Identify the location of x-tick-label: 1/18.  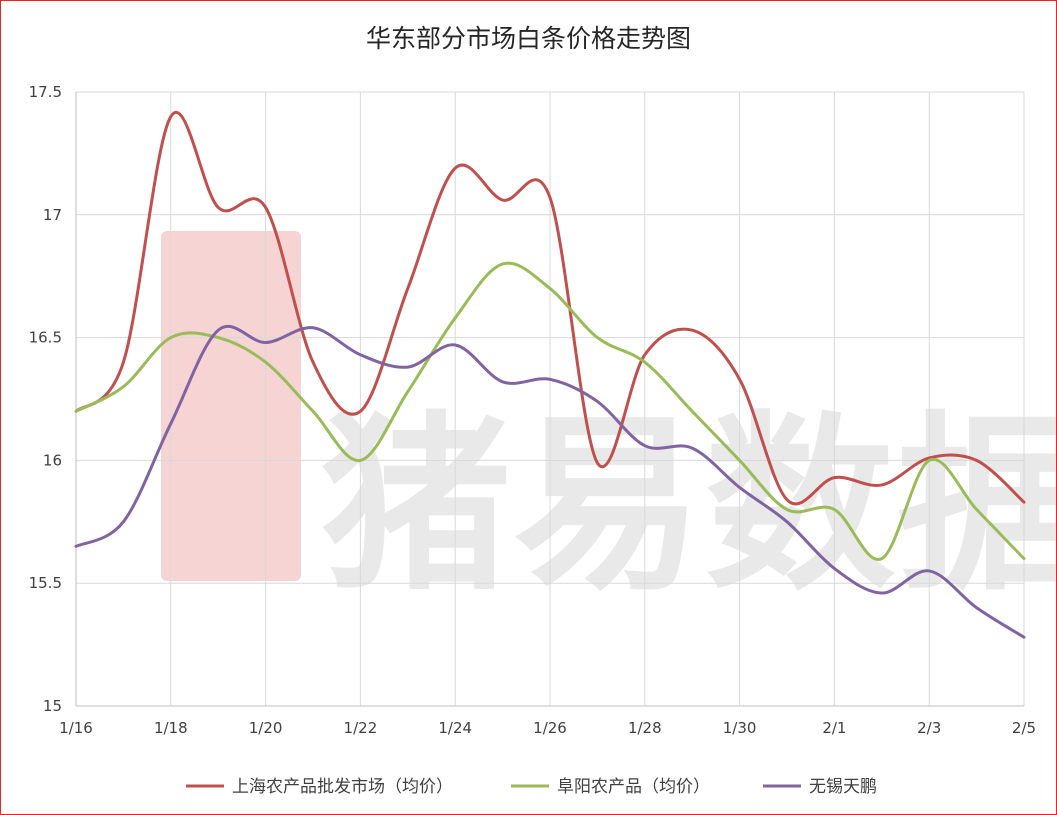
(171, 728).